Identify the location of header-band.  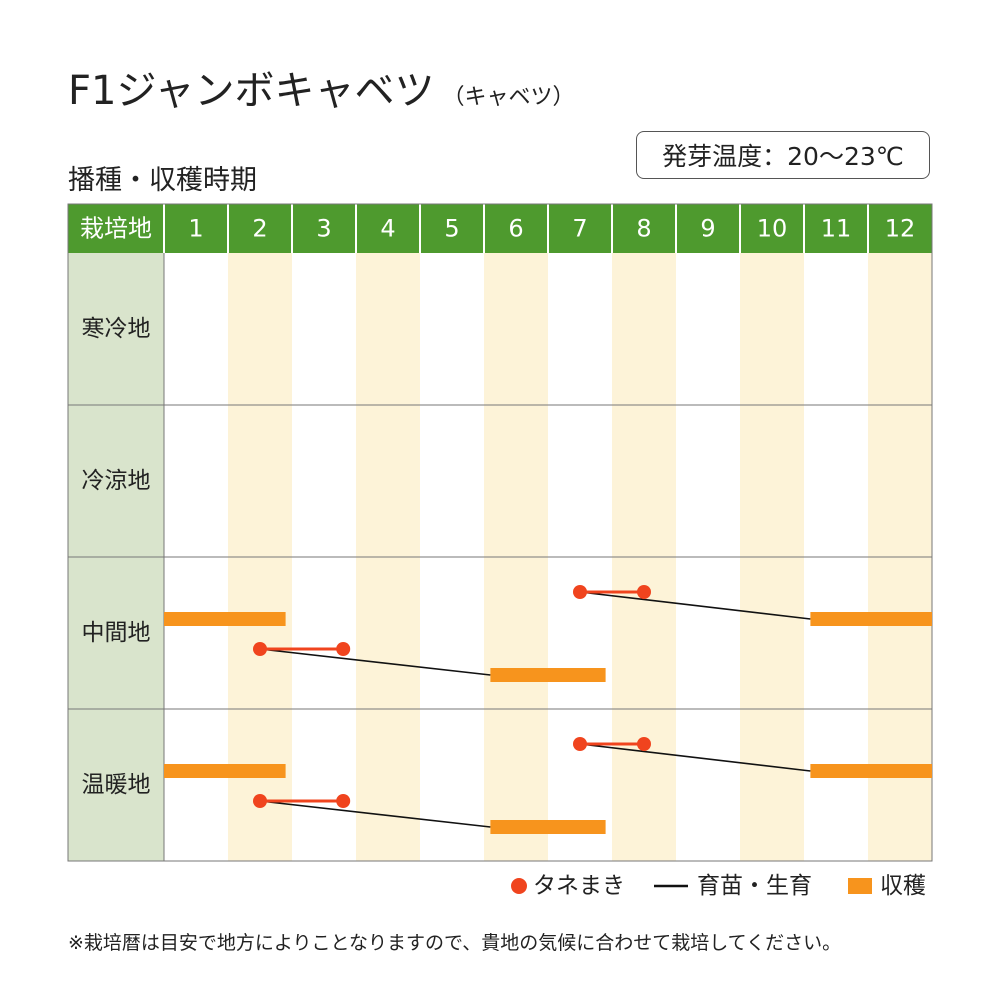
(500, 228).